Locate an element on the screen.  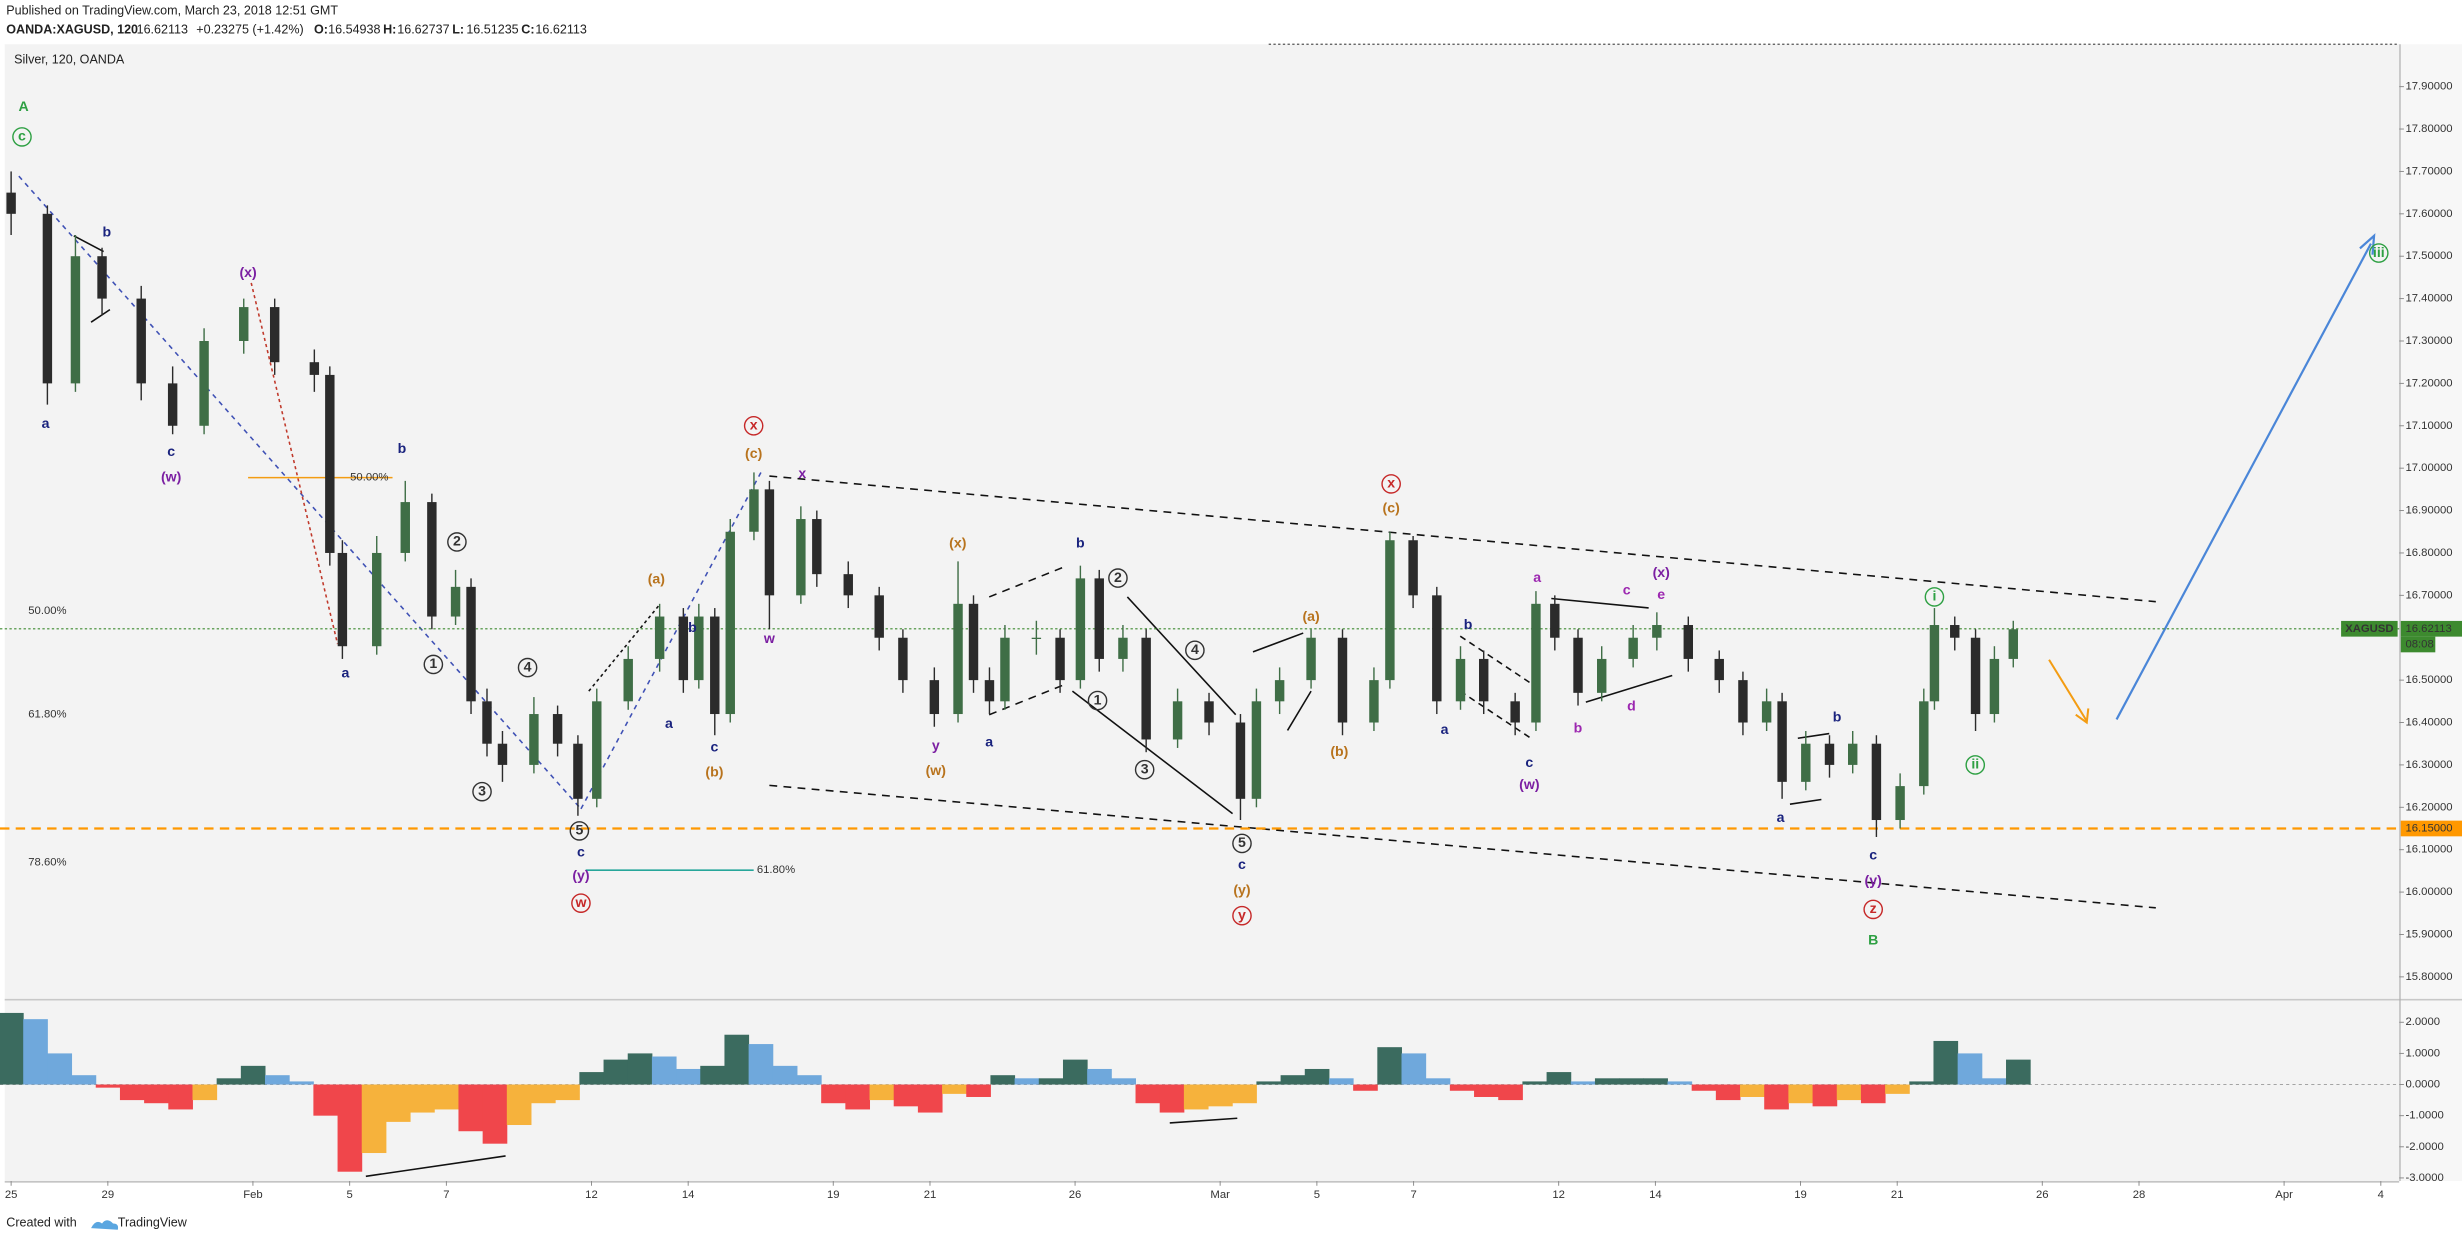
wave-label: (b) is located at coordinates (1339, 751).